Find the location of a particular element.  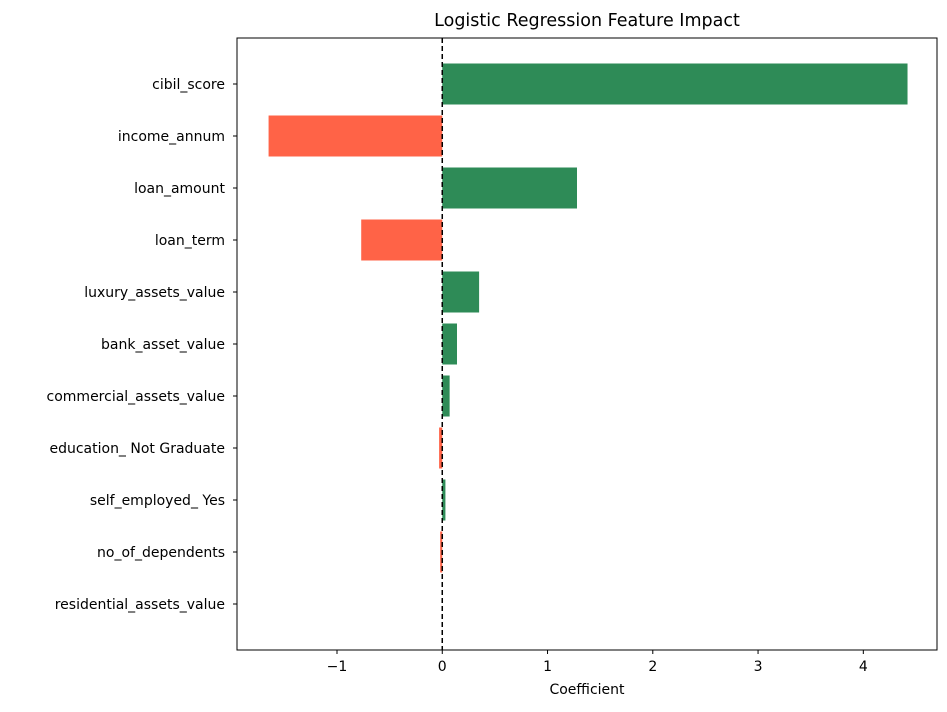

y-tick-label-loan-term: loan_term is located at coordinates (190, 241).